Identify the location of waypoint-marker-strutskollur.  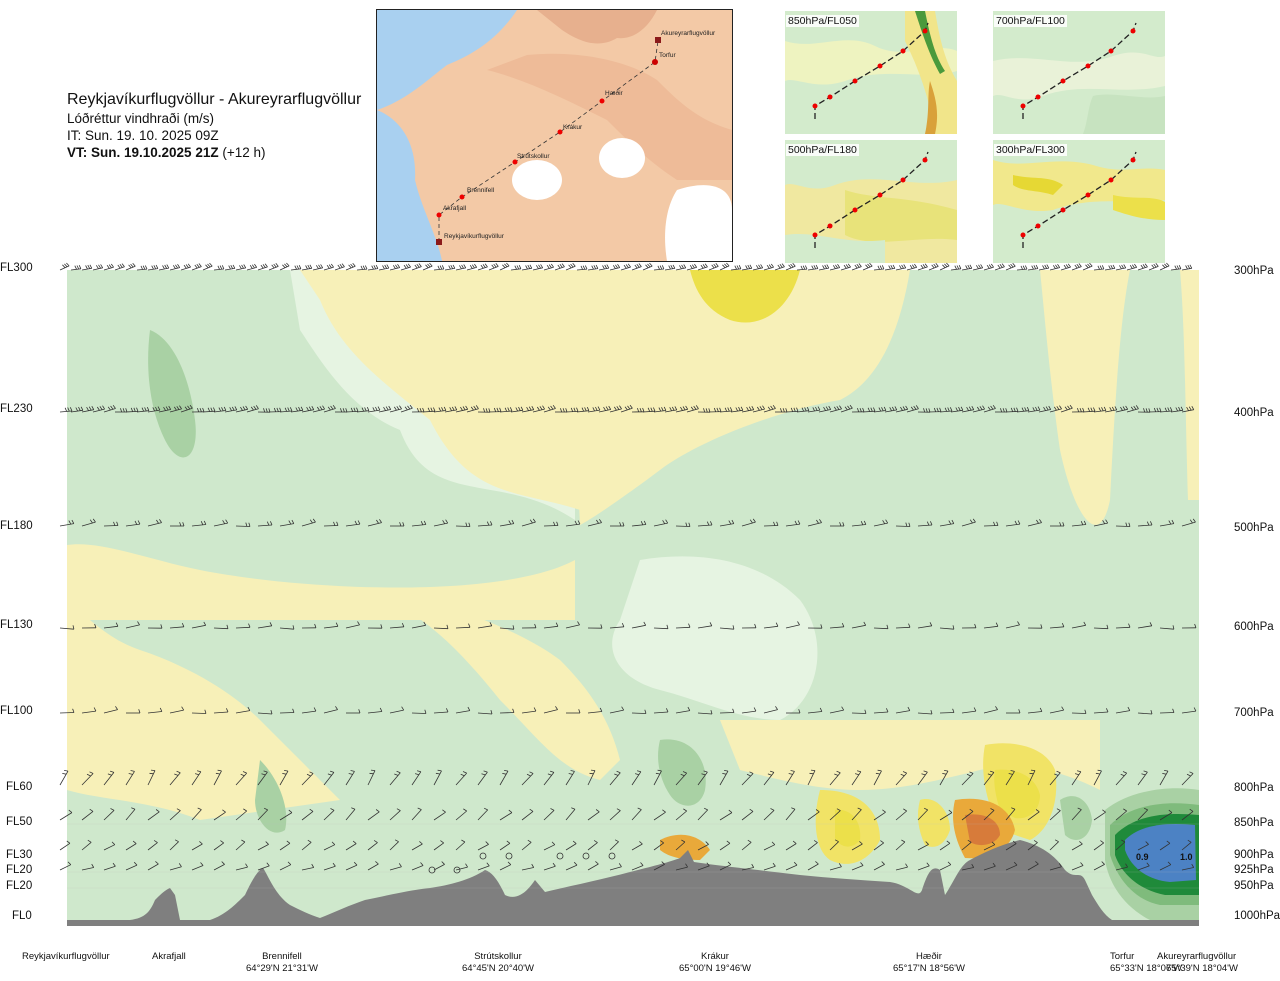
(515, 162).